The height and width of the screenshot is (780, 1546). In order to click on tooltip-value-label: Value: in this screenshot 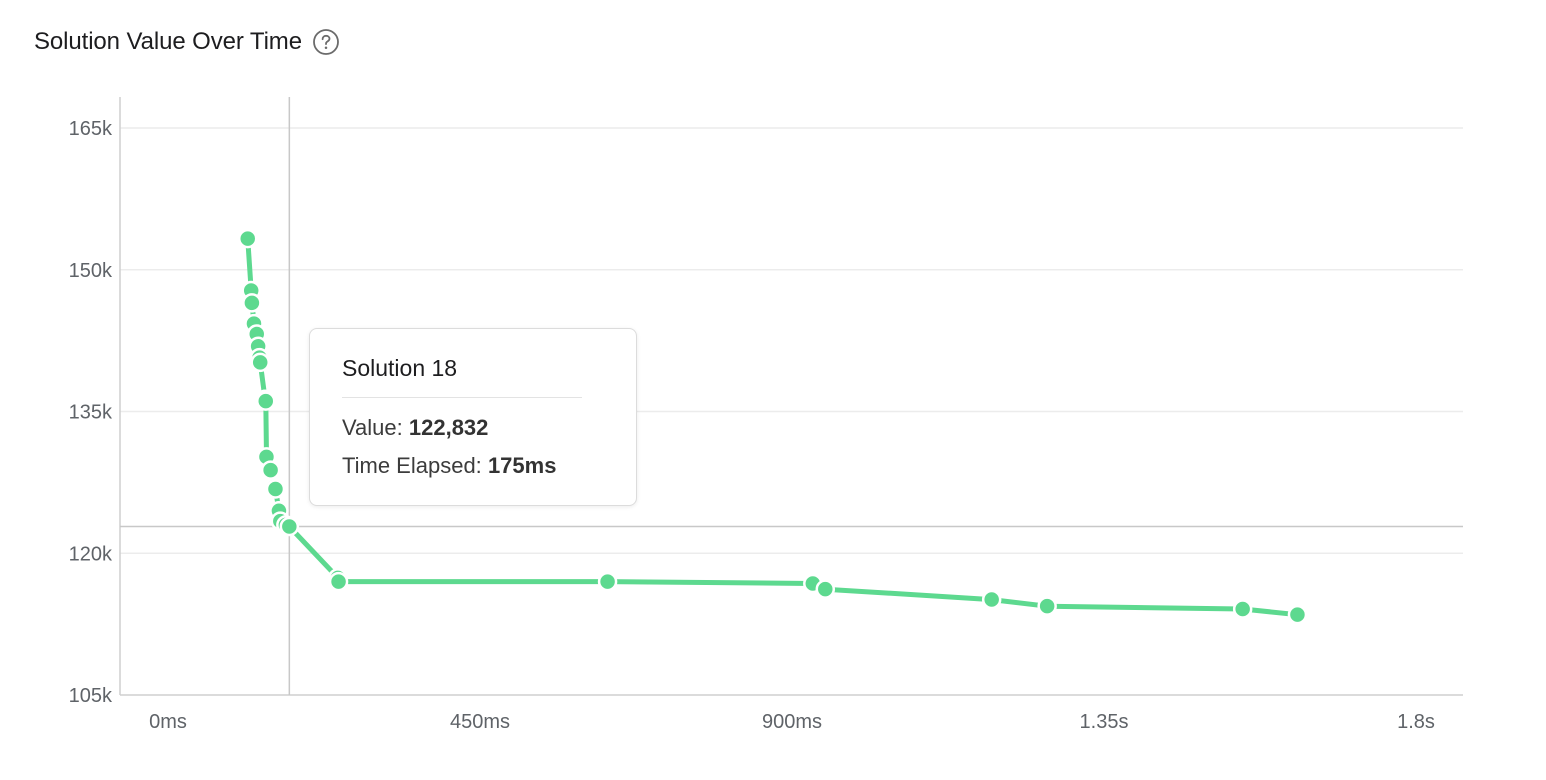, I will do `click(372, 427)`.